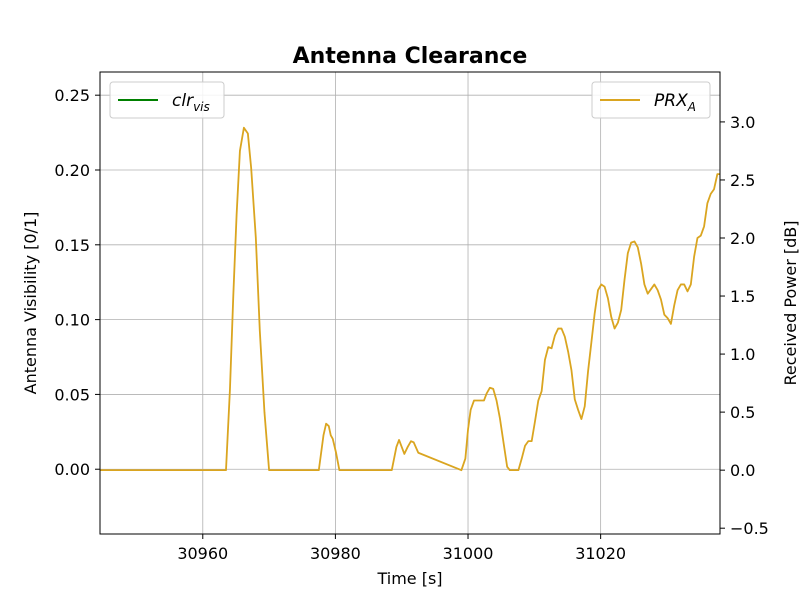 The width and height of the screenshot is (800, 600). I want to click on y-right-tick-label: 2.0, so click(742, 238).